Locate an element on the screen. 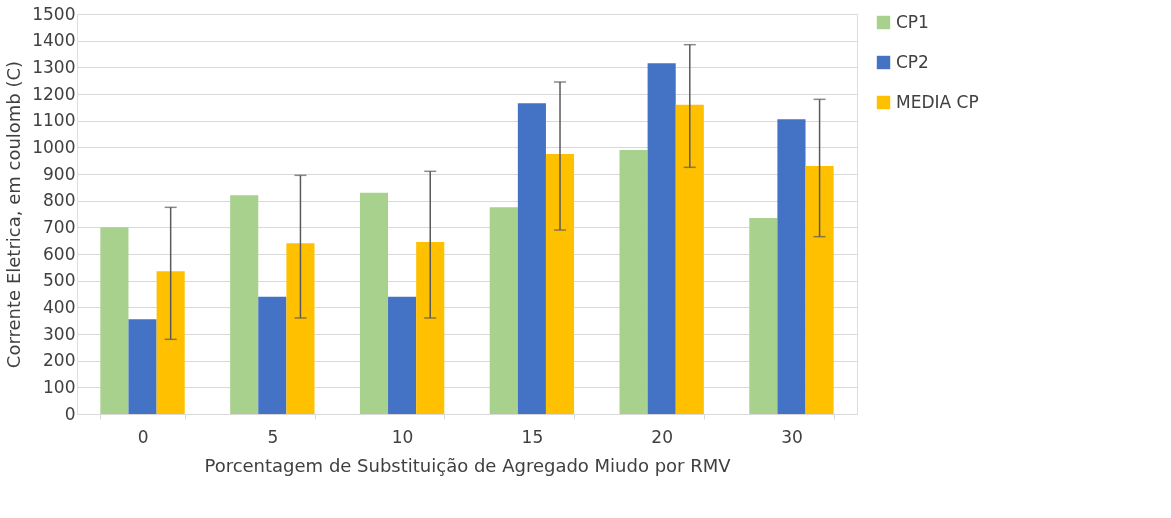 This screenshot has width=1171, height=518. y-tick-label: 900 is located at coordinates (59, 173).